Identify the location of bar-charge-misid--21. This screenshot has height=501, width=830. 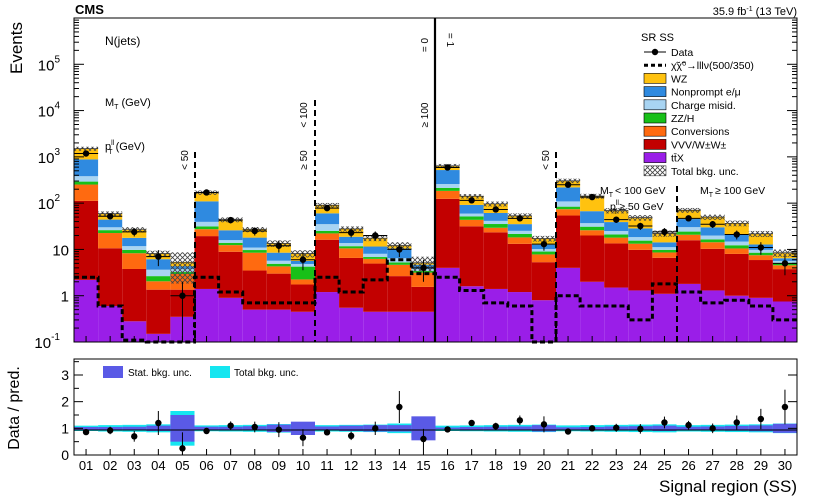
(568, 204).